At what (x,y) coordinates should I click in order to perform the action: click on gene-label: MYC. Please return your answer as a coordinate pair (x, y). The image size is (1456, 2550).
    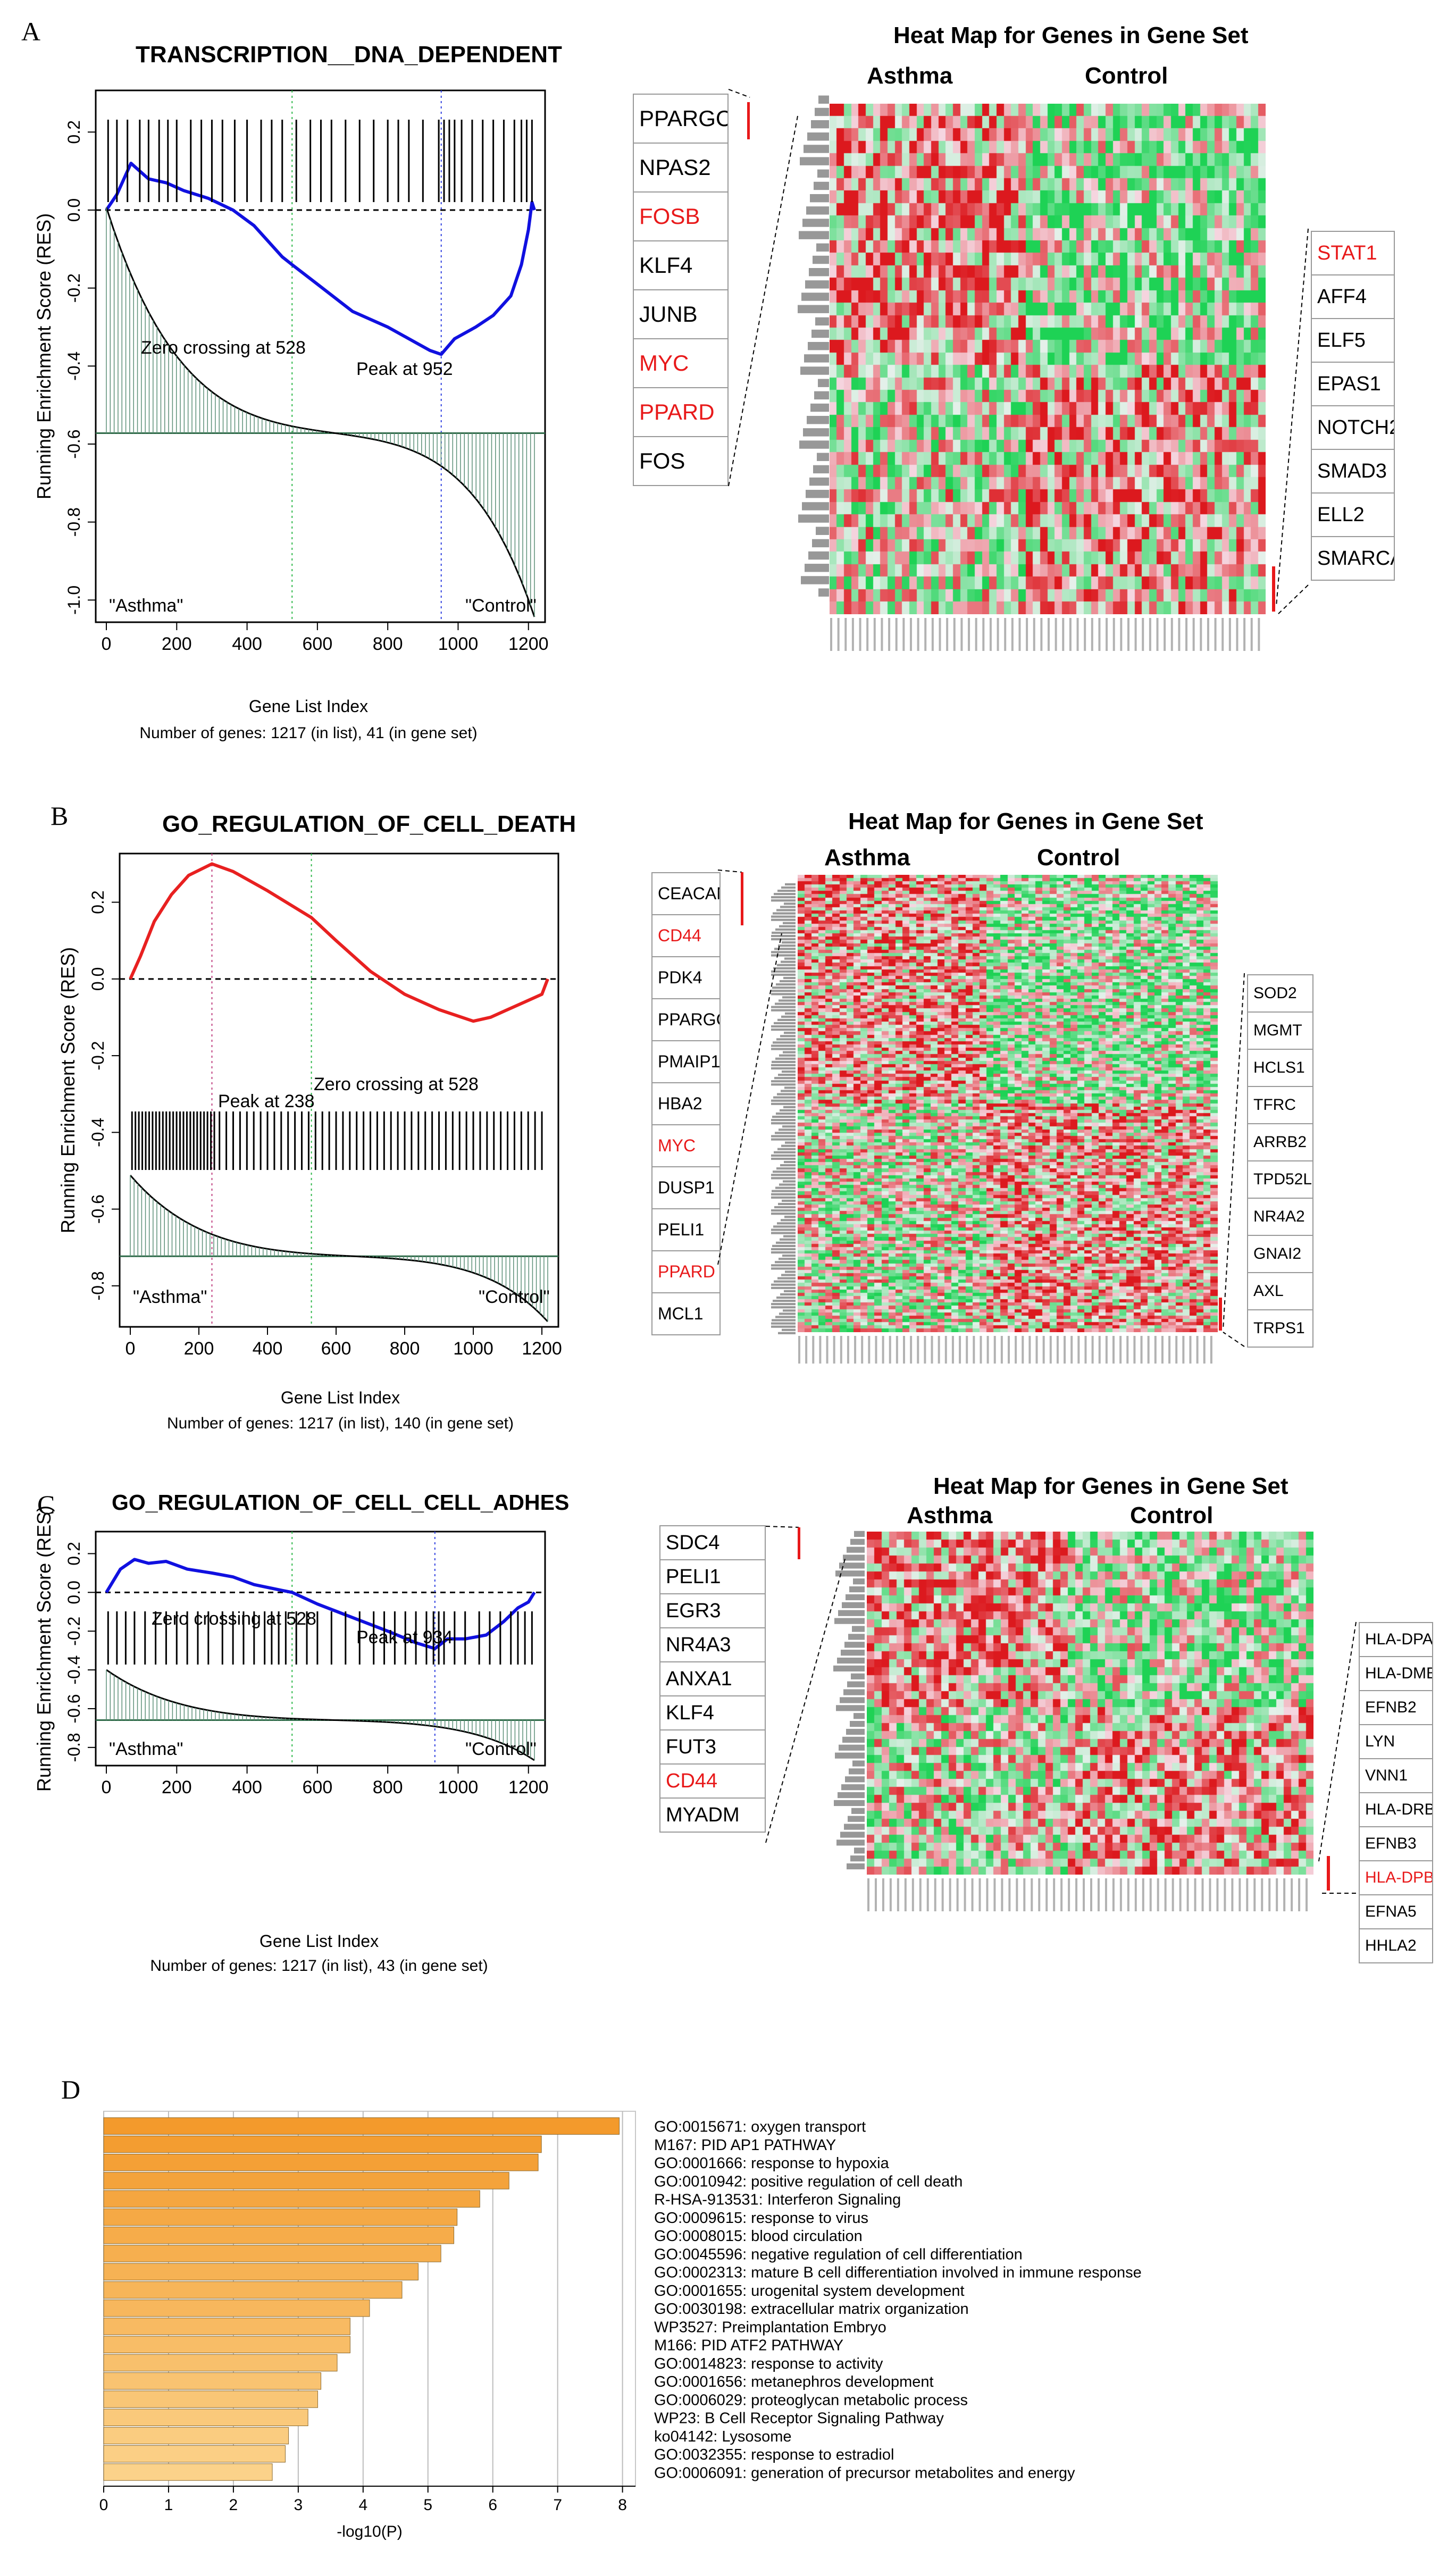
    Looking at the image, I should click on (681, 363).